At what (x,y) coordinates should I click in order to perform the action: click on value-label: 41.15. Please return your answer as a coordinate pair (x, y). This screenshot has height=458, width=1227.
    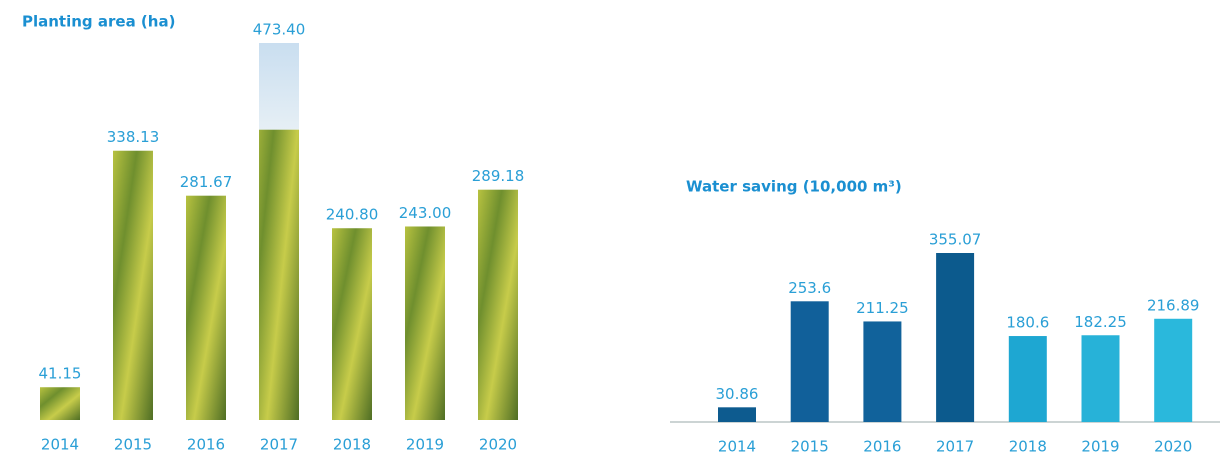
    Looking at the image, I should click on (60, 374).